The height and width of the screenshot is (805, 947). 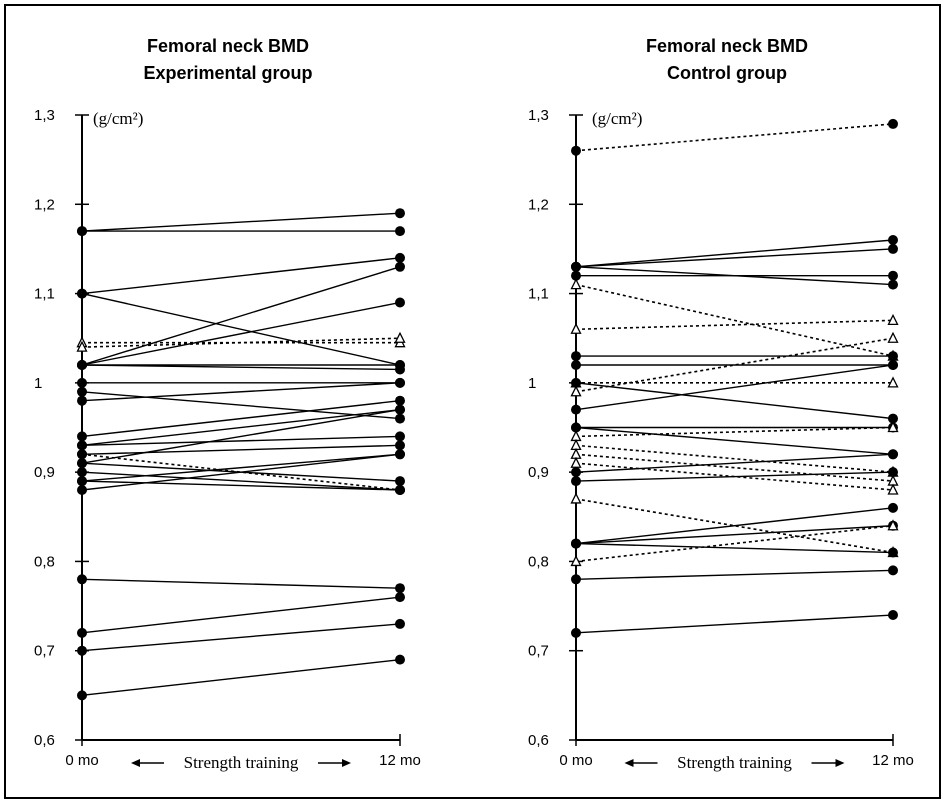 What do you see at coordinates (81, 760) in the screenshot?
I see `x-tick-label: 0 mo` at bounding box center [81, 760].